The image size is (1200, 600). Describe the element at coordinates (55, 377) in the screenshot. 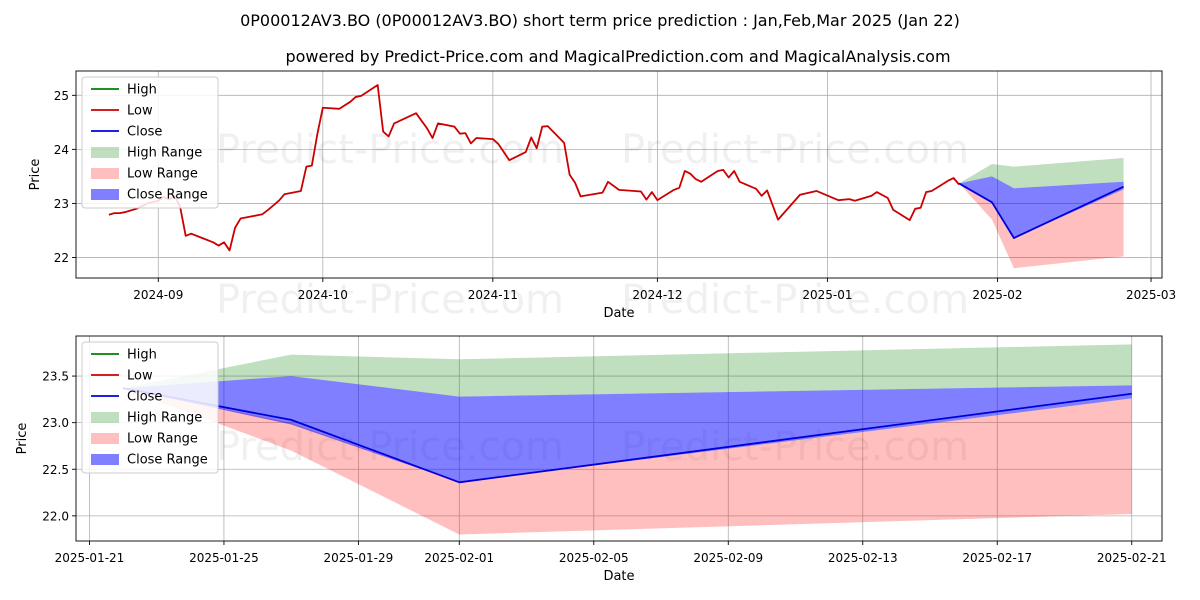

I see `y-tick-label: 23.5` at that location.